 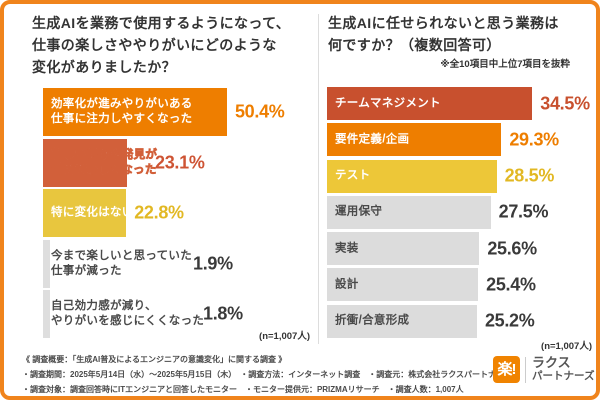 I want to click on bar-row: 今まで楽しいと思っていた 仕事が減った 1.9%, so click(x=178, y=263).